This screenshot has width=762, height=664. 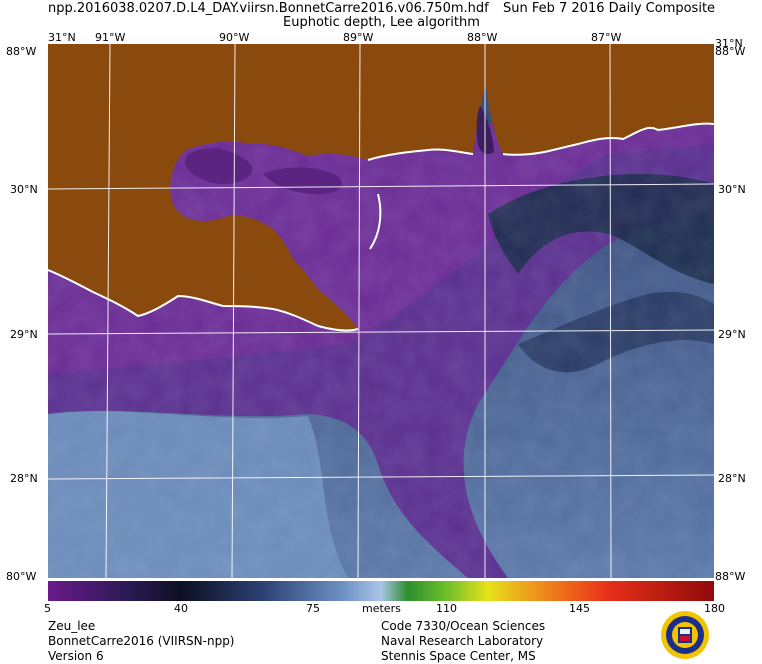 I want to click on product-title: Euphotic depth, Lee algorithm, so click(x=381, y=22).